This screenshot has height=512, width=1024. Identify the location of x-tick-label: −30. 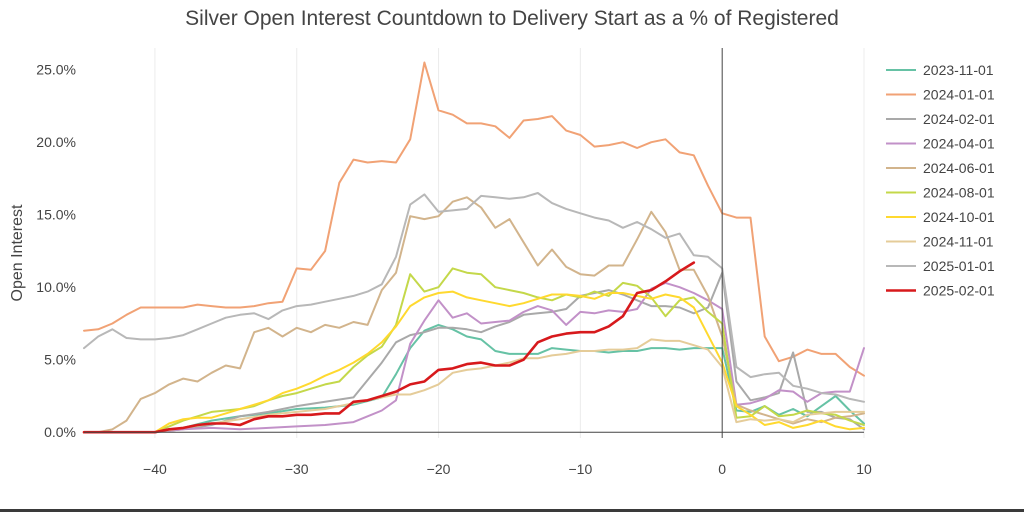
(297, 469).